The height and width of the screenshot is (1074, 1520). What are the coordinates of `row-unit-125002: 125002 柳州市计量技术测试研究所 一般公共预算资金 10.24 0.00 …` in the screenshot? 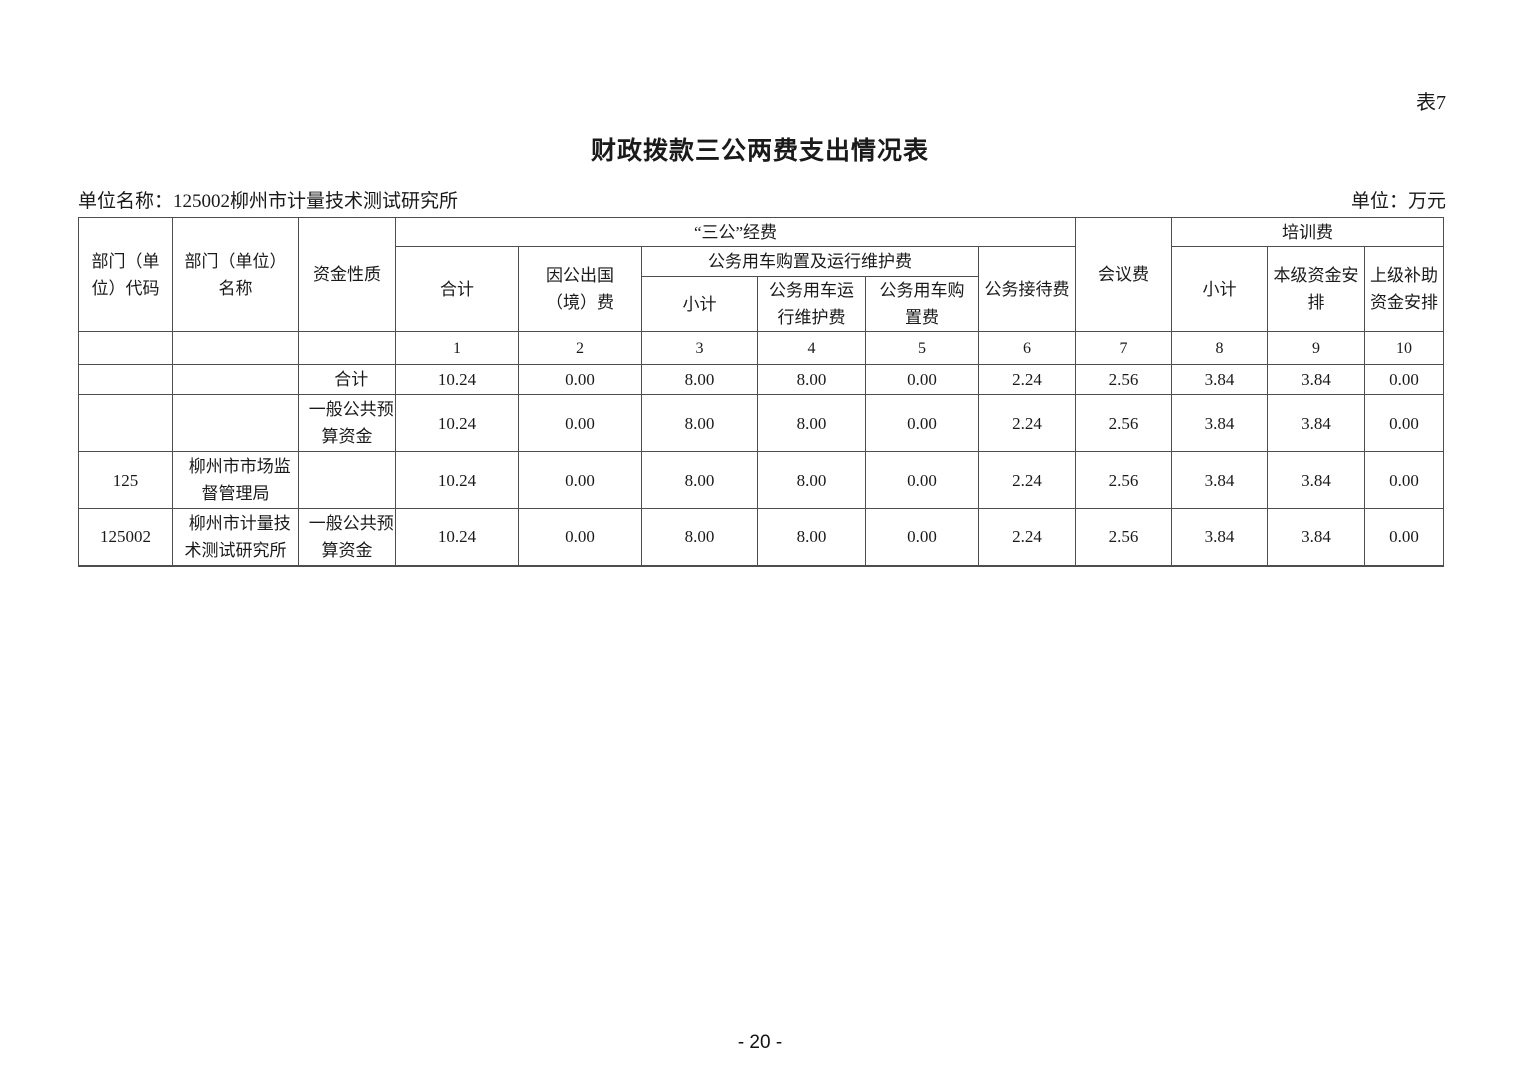 It's located at (761, 537).